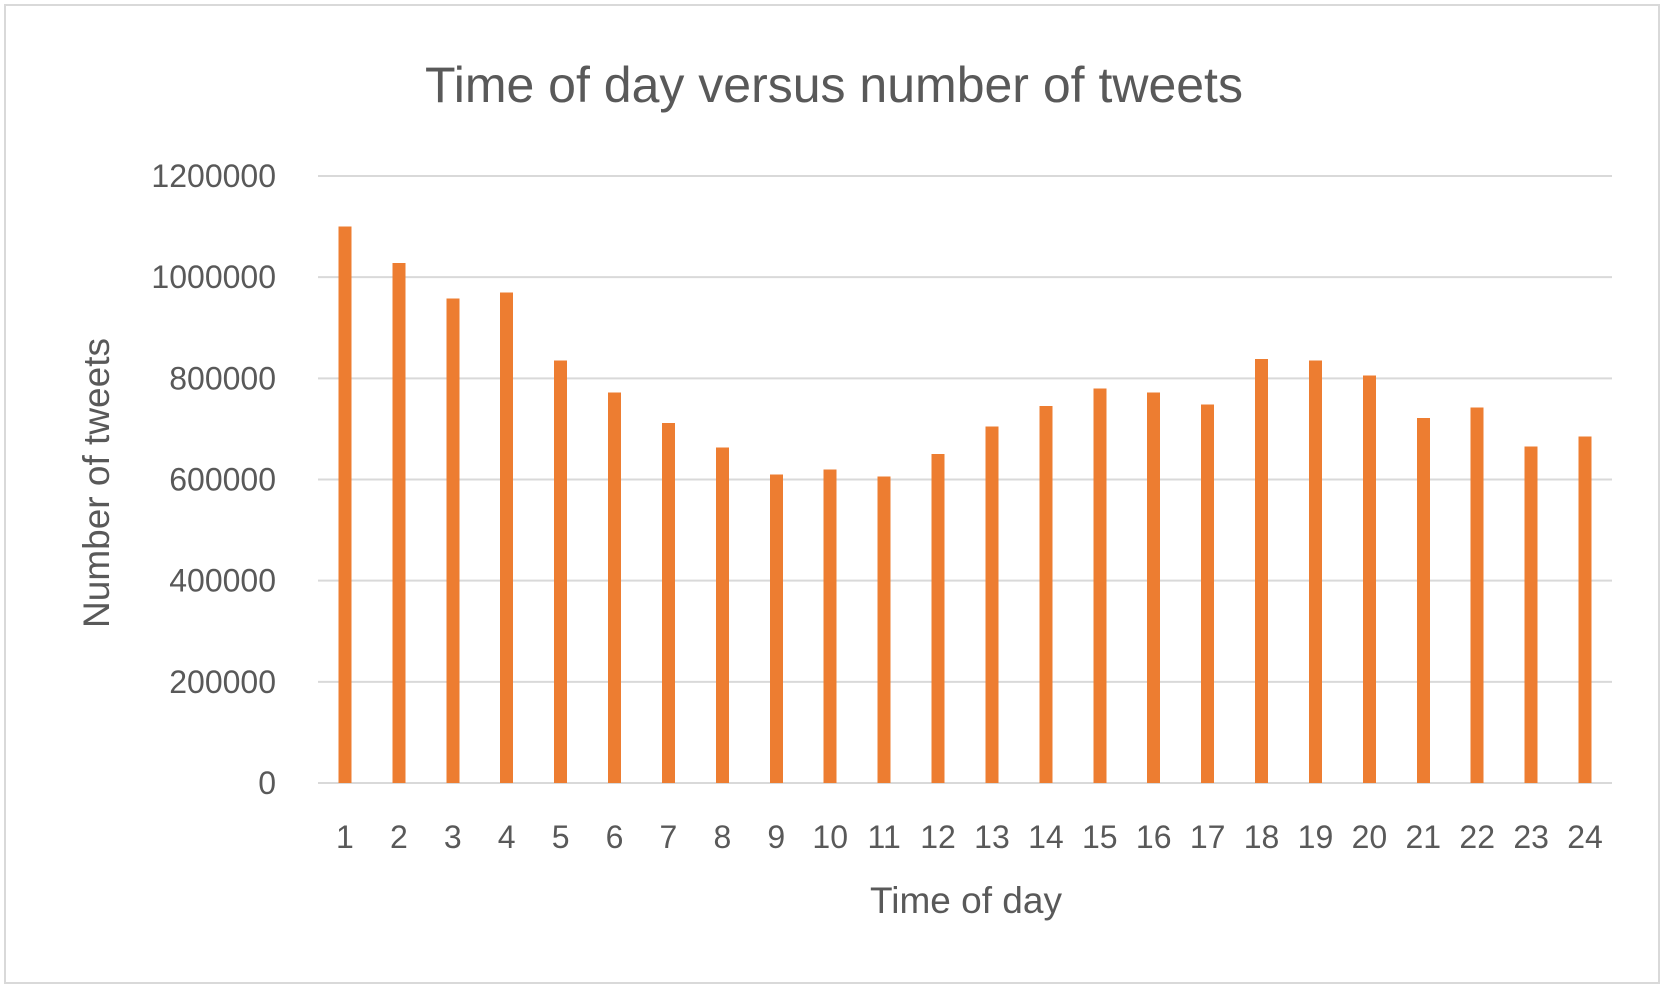 This screenshot has width=1668, height=990. Describe the element at coordinates (453, 837) in the screenshot. I see `x-tick-label: 3` at that location.